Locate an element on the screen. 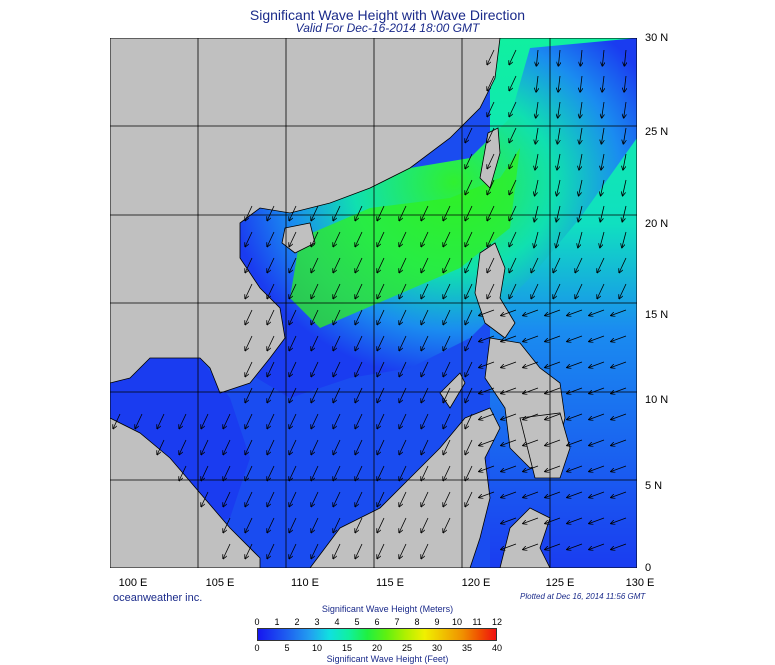 Image resolution: width=775 pixels, height=665 pixels. lat-label: 25 N is located at coordinates (657, 132).